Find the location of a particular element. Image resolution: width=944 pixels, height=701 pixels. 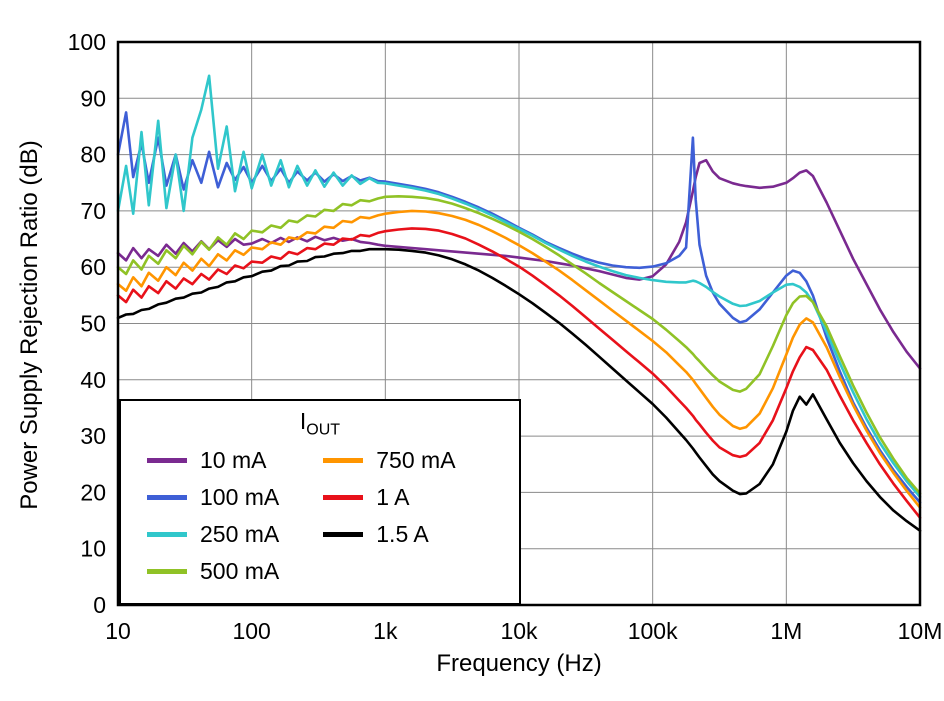

x-tick-label: 10M is located at coordinates (920, 631).